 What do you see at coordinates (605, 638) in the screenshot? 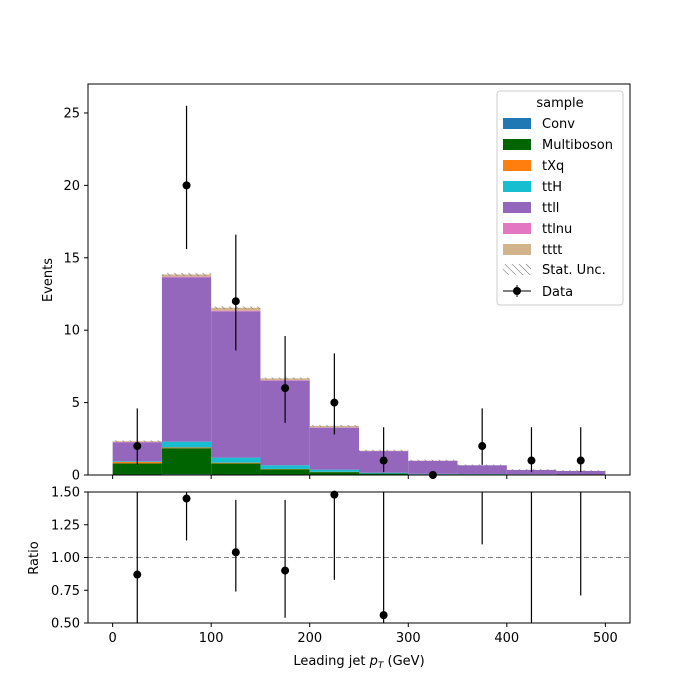
I see `x-tick-label-500: 500` at bounding box center [605, 638].